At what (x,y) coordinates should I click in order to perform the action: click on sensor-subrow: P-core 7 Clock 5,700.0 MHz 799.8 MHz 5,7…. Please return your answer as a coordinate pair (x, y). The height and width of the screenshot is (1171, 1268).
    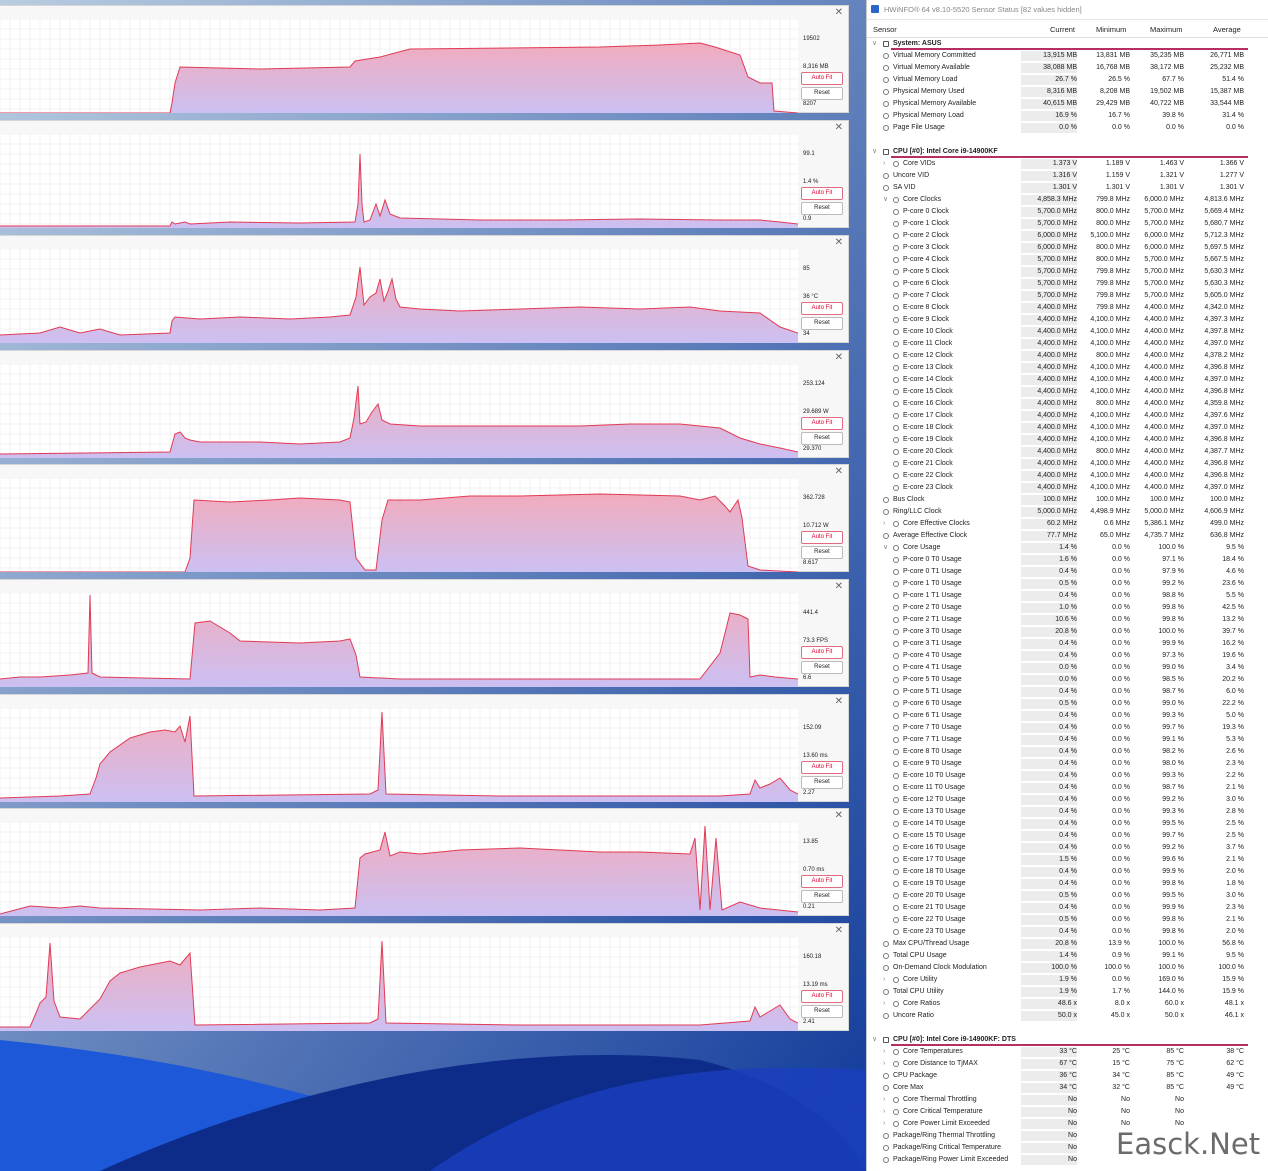
    Looking at the image, I should click on (1067, 296).